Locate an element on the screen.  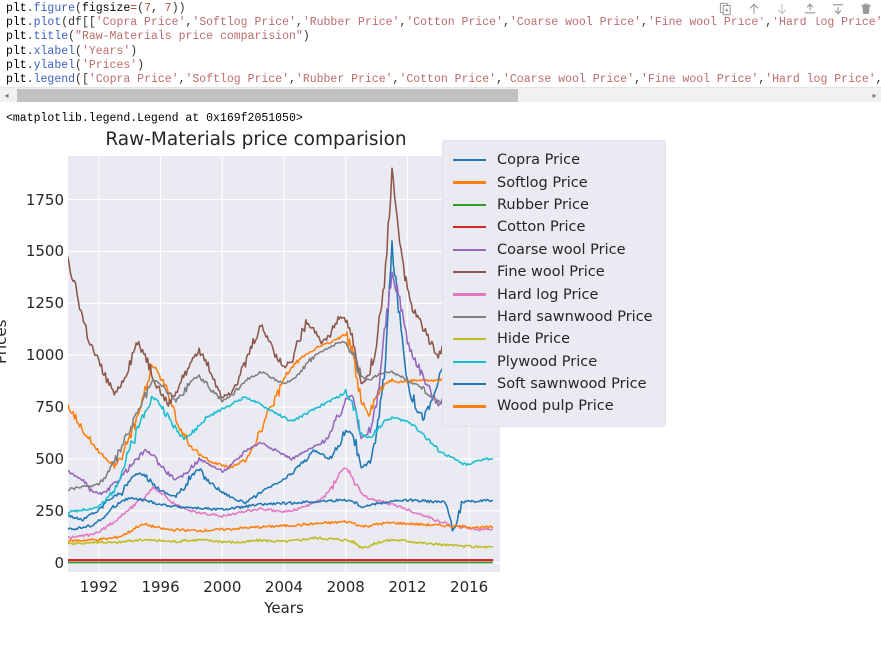
legend-label: Soft sawnwood Price is located at coordinates (572, 384).